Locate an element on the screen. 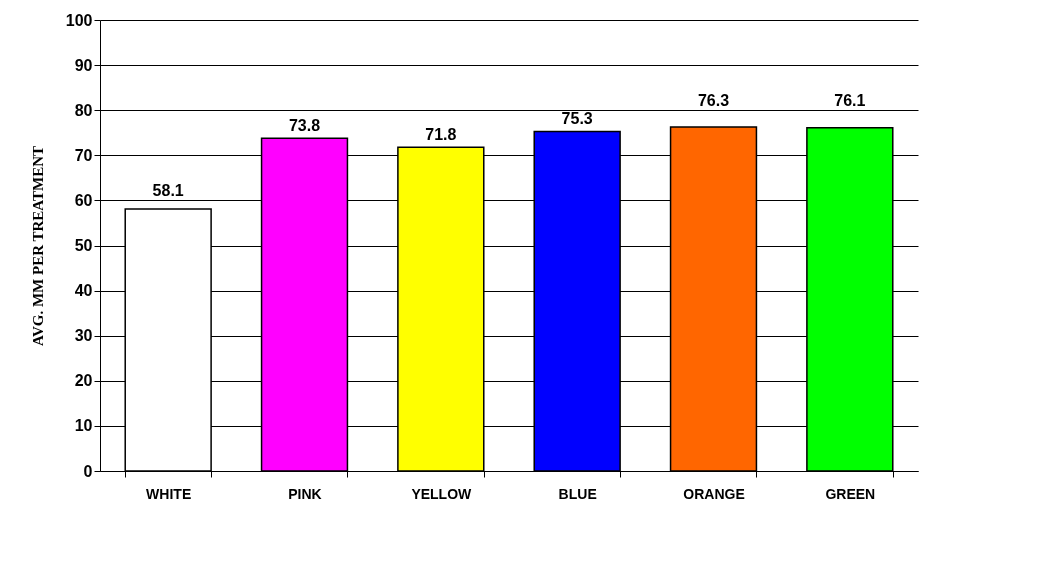  y-tick-label: 50 is located at coordinates (83, 245).